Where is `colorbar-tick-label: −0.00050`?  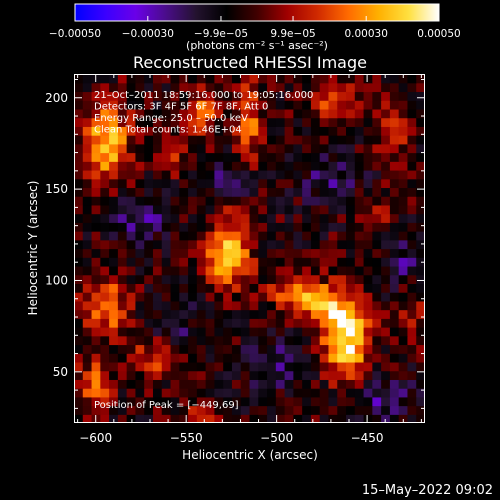
colorbar-tick-label: −0.00050 is located at coordinates (75, 34).